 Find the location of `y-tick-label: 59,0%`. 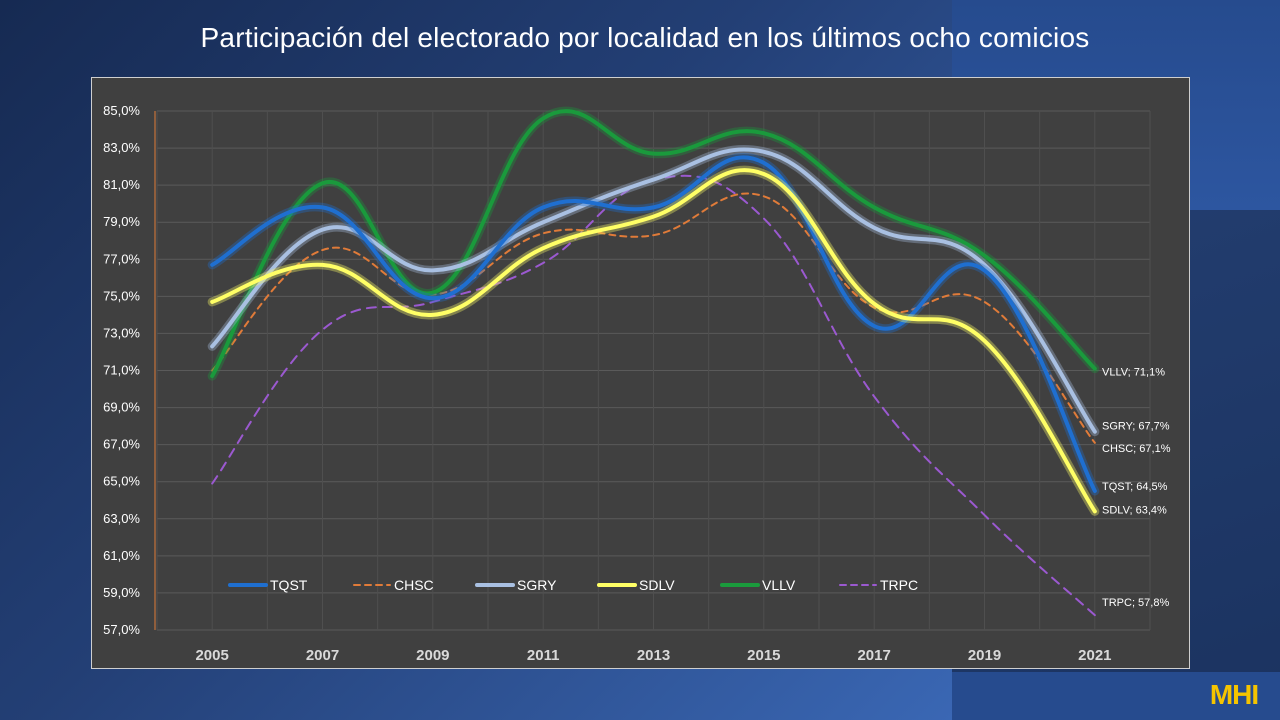

y-tick-label: 59,0% is located at coordinates (121, 592).